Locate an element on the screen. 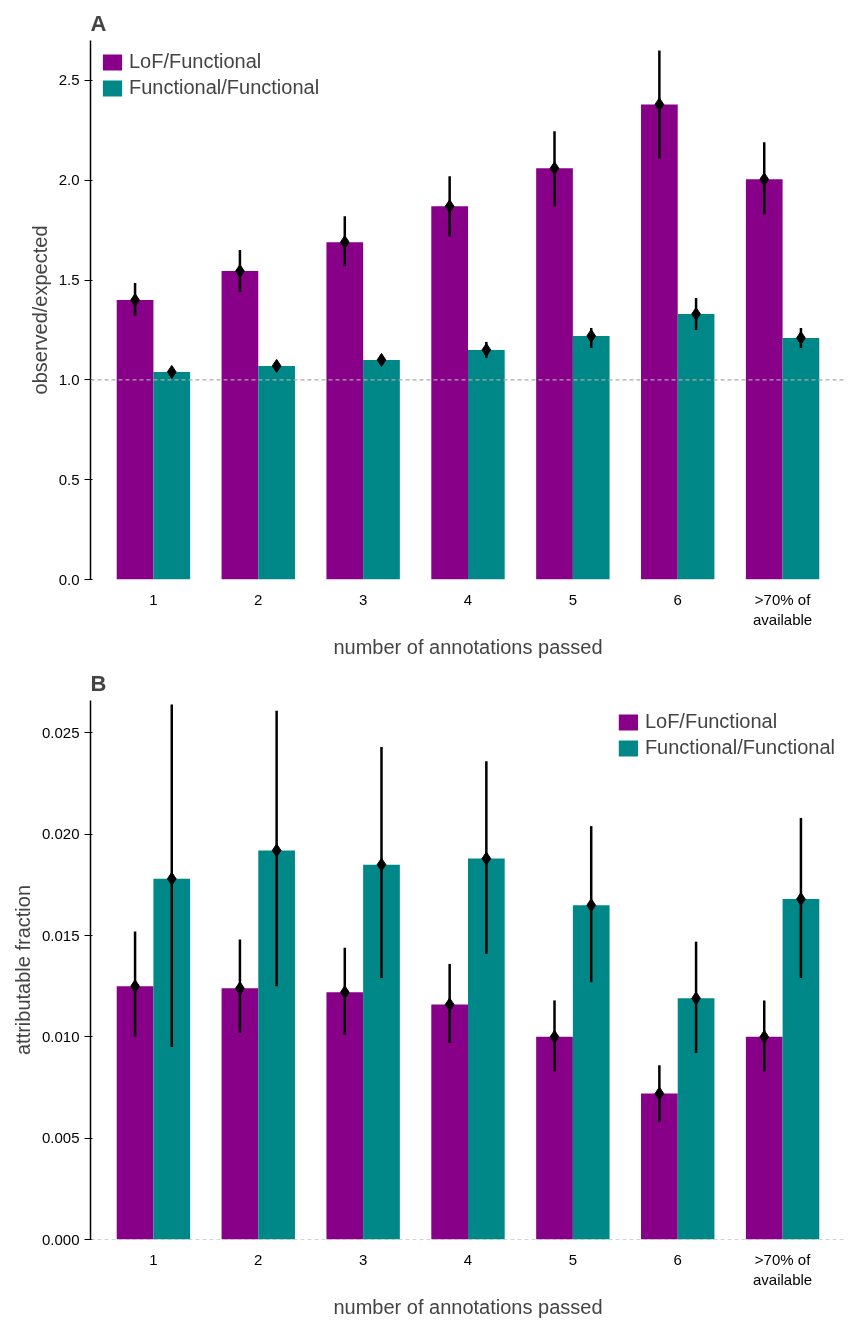  y-tick-label: 1.0 is located at coordinates (69, 379).